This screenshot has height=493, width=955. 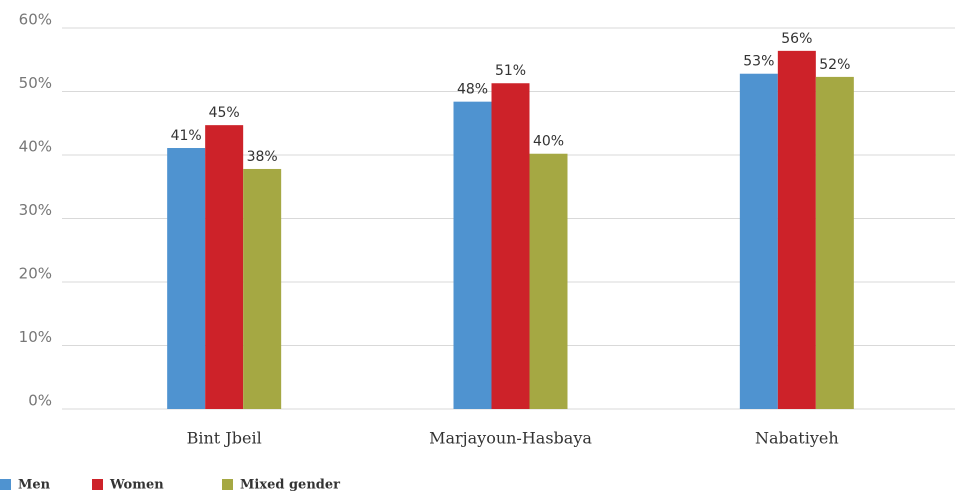 I want to click on value-label: 51%, so click(x=510, y=71).